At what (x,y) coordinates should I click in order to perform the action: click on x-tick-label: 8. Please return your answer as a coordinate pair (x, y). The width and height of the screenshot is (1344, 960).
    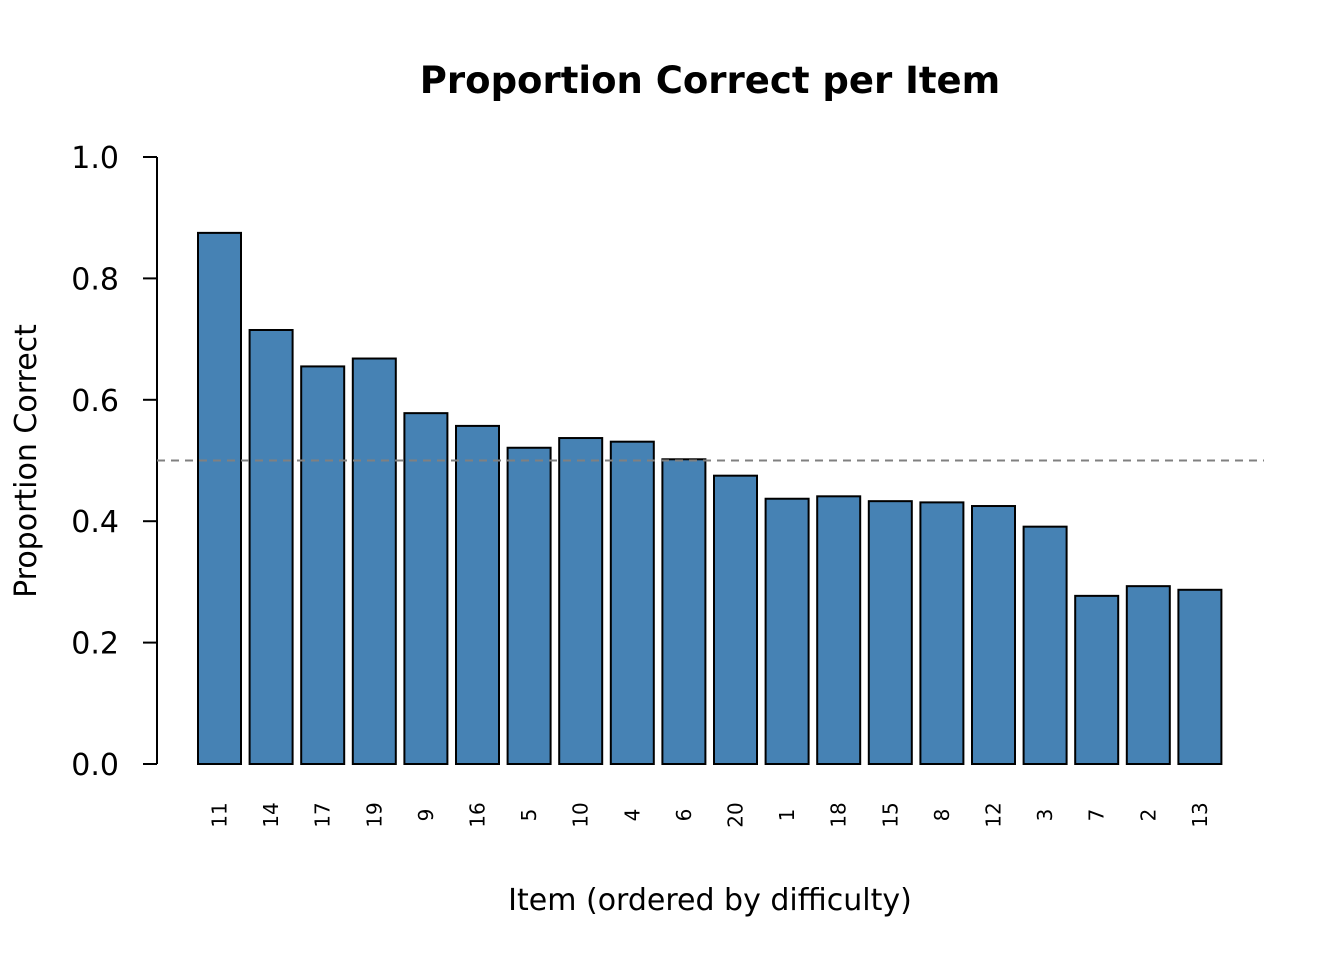
    Looking at the image, I should click on (942, 815).